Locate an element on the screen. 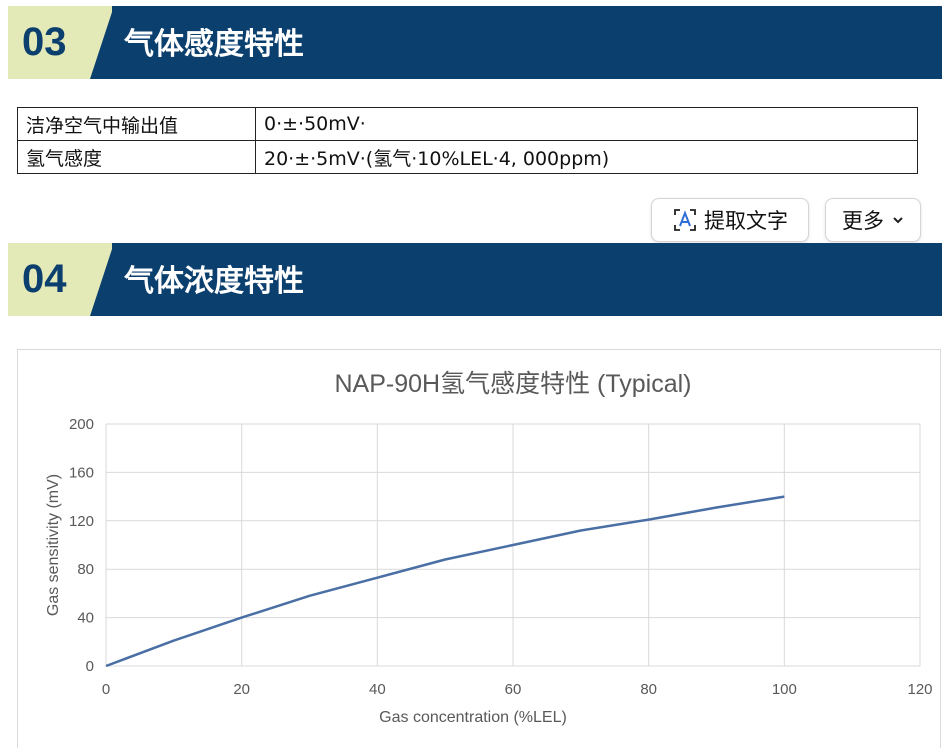  x-tick-label: 20 is located at coordinates (241, 689).